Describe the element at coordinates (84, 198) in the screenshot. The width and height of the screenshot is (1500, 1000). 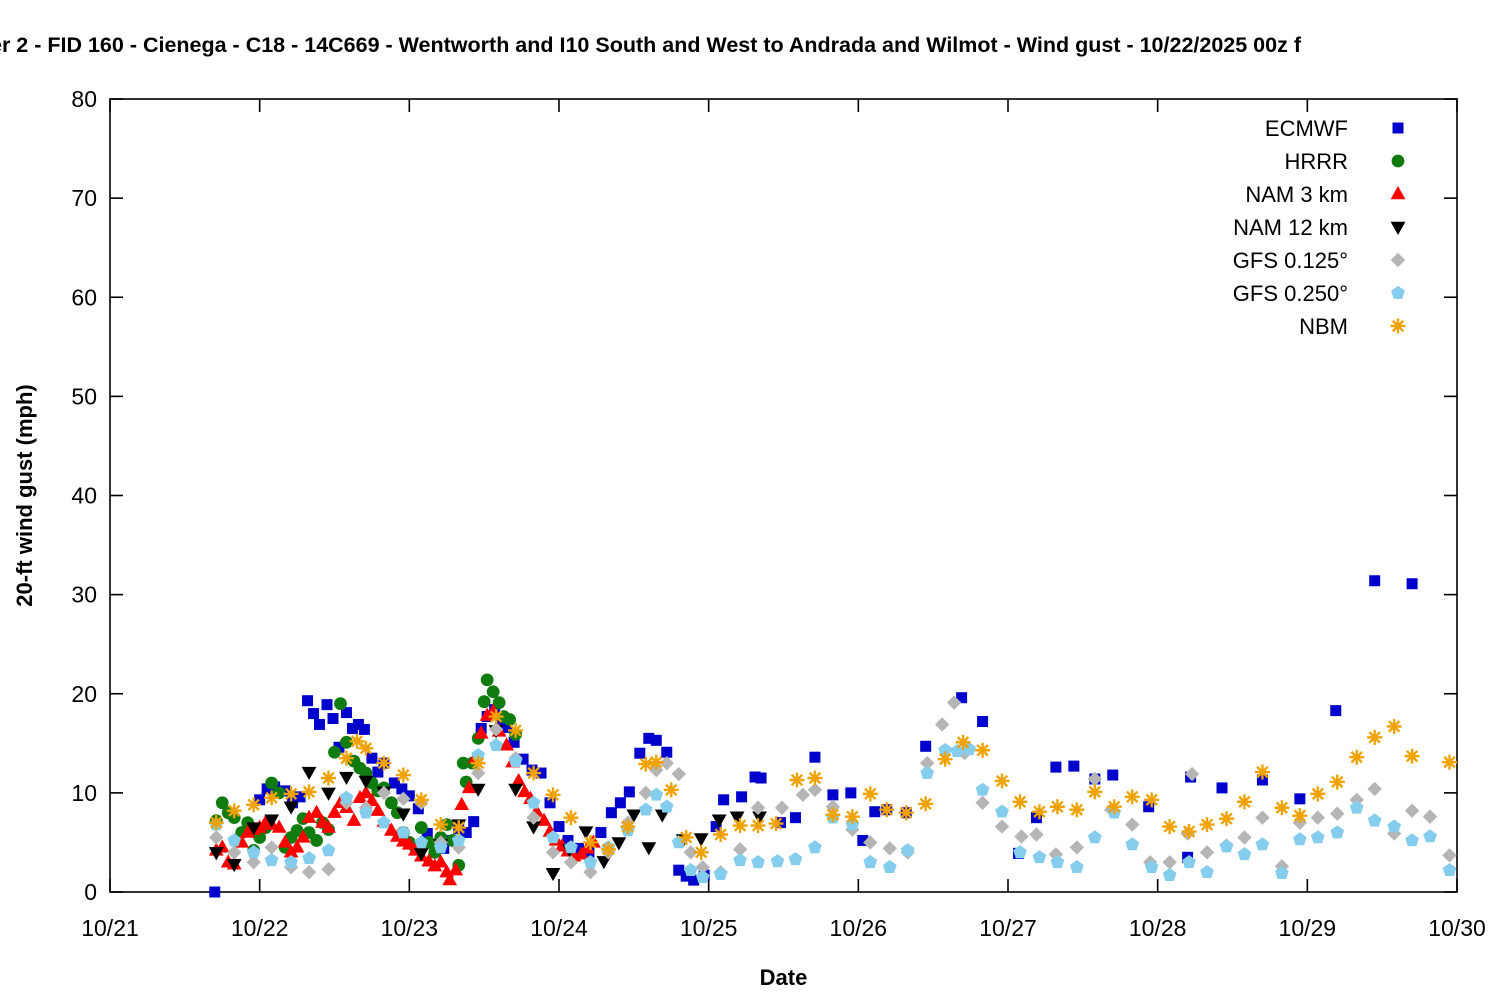
I see `y-tick-label: 70` at that location.